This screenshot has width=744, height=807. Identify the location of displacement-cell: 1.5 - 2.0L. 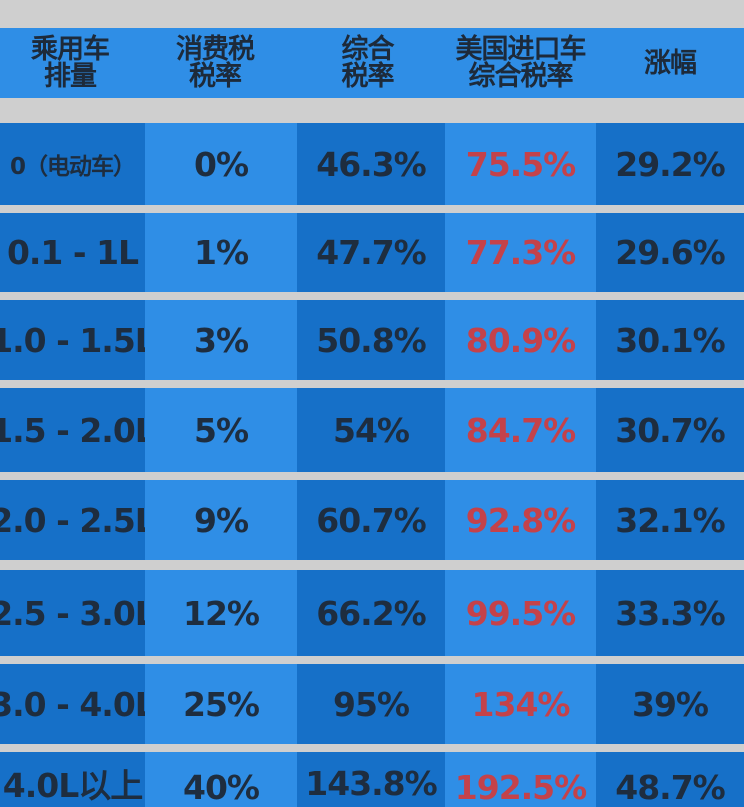
(72, 430).